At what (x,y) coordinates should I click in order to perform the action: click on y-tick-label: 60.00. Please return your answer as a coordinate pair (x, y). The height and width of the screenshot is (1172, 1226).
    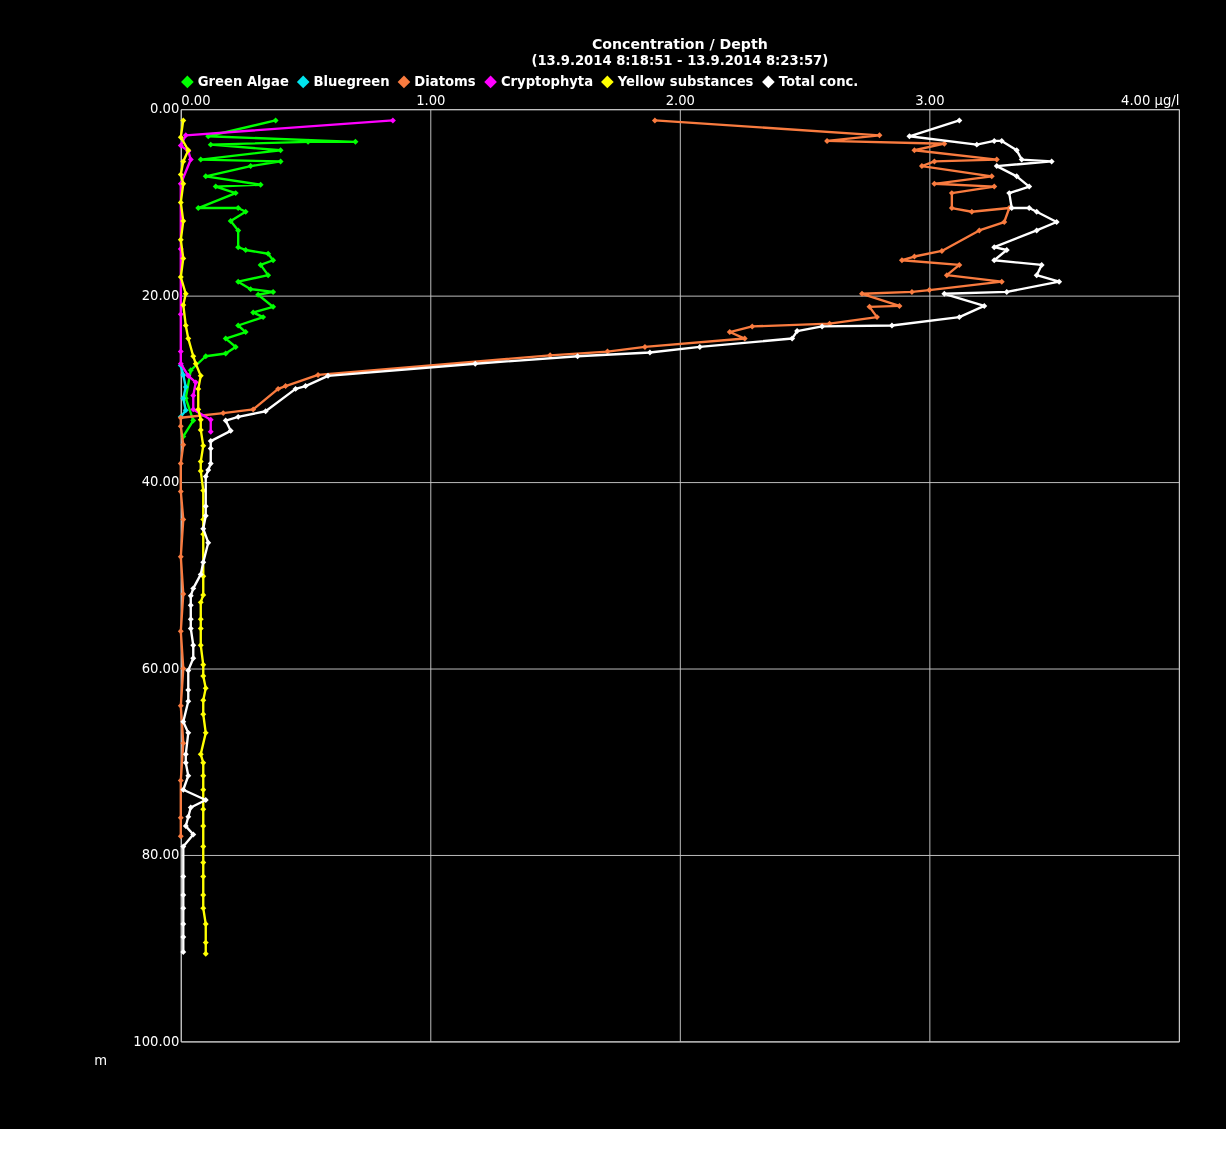
    Looking at the image, I should click on (160, 668).